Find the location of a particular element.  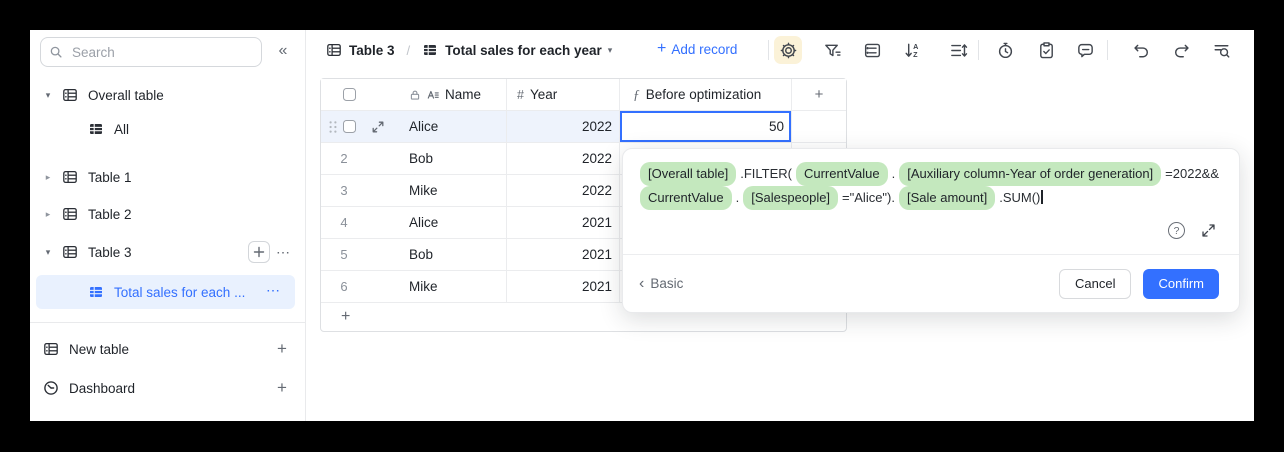

gear-icon is located at coordinates (788, 50).